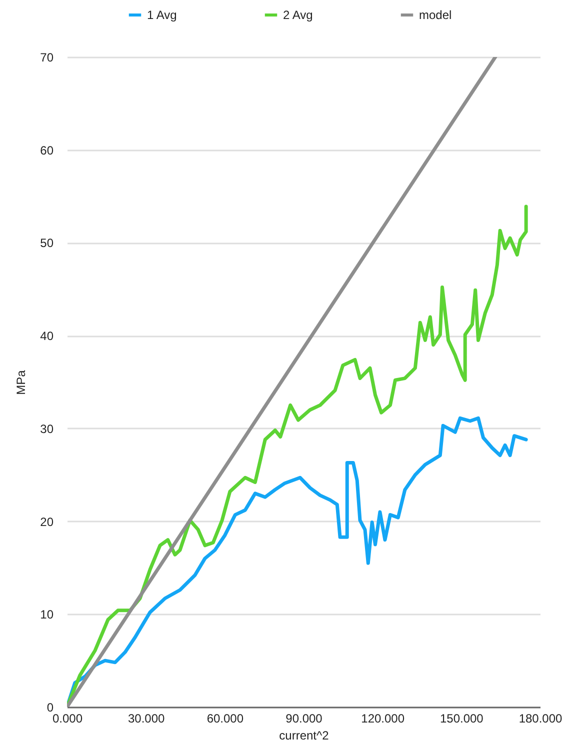  I want to click on y-tick-label: 60, so click(47, 150).